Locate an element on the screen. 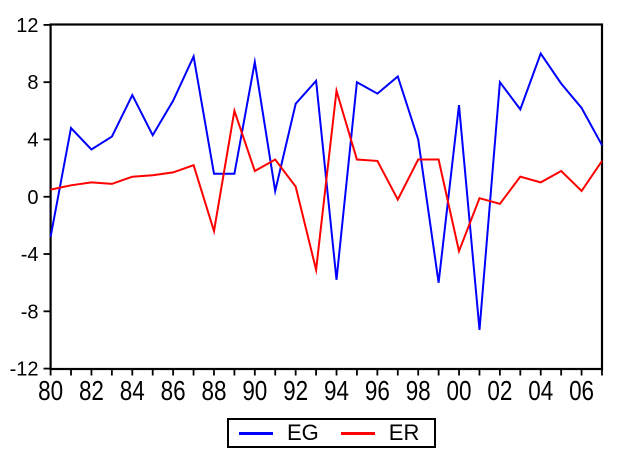 This screenshot has height=465, width=640. eg-line-swatch is located at coordinates (256, 433).